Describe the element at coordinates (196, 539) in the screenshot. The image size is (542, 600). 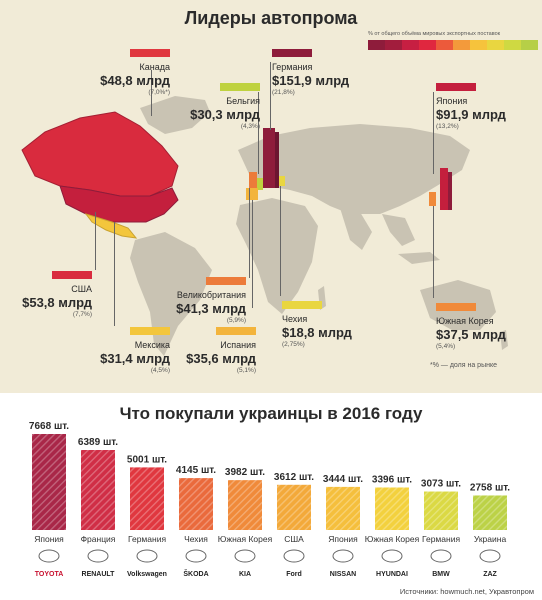
I see `category-label: Чехия` at that location.